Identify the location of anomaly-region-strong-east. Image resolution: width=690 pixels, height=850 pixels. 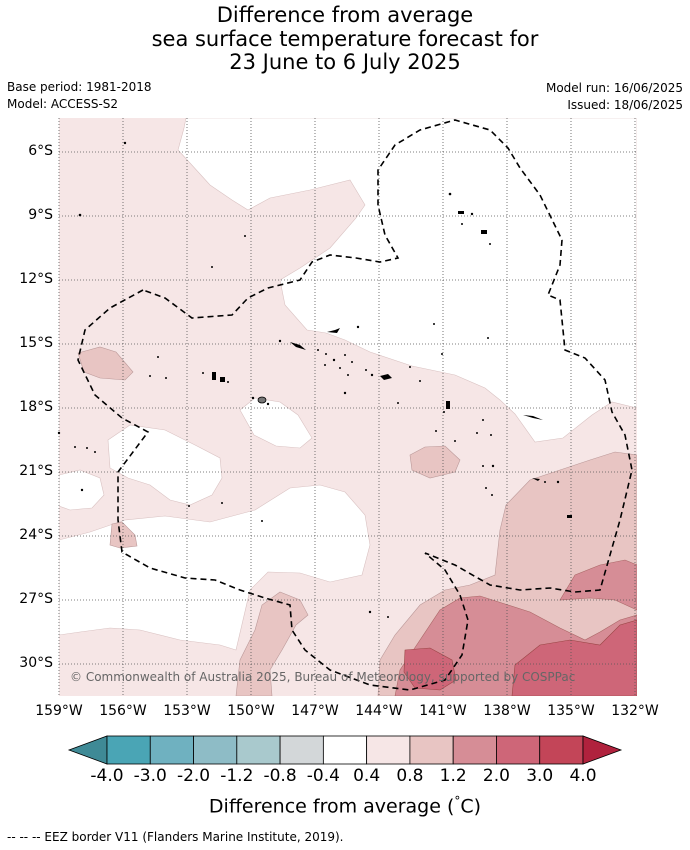
(598, 585).